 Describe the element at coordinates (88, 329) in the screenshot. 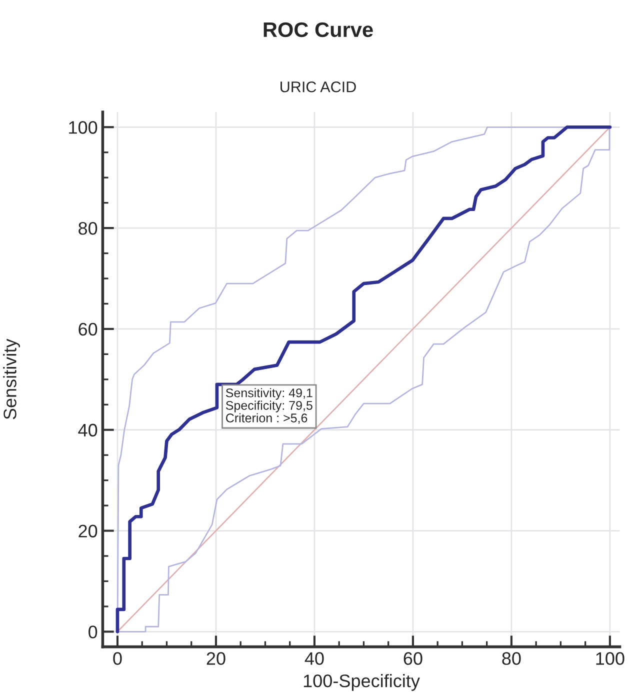

I see `y-tick-label: 60` at that location.